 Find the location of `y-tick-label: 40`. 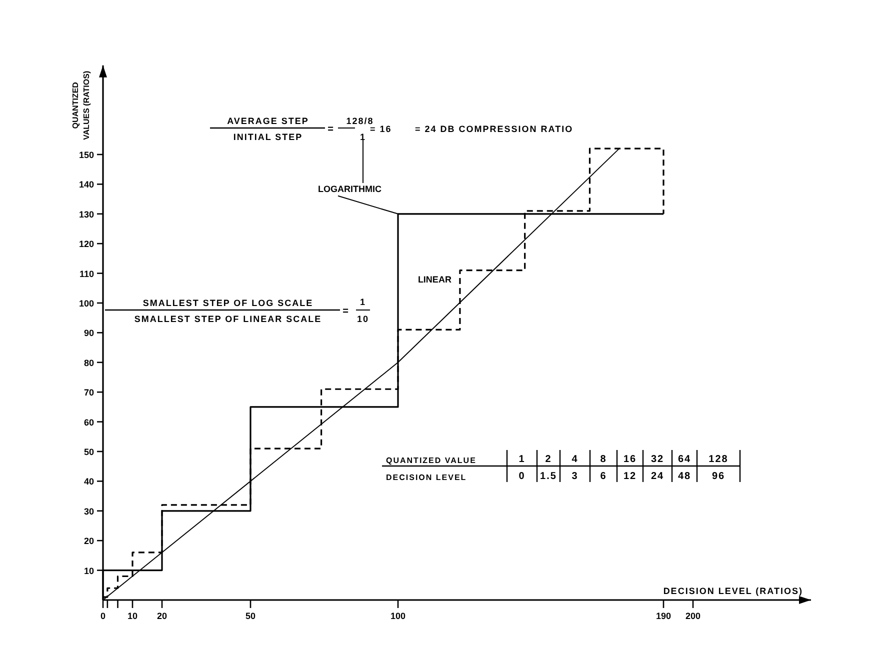

y-tick-label: 40 is located at coordinates (89, 481).